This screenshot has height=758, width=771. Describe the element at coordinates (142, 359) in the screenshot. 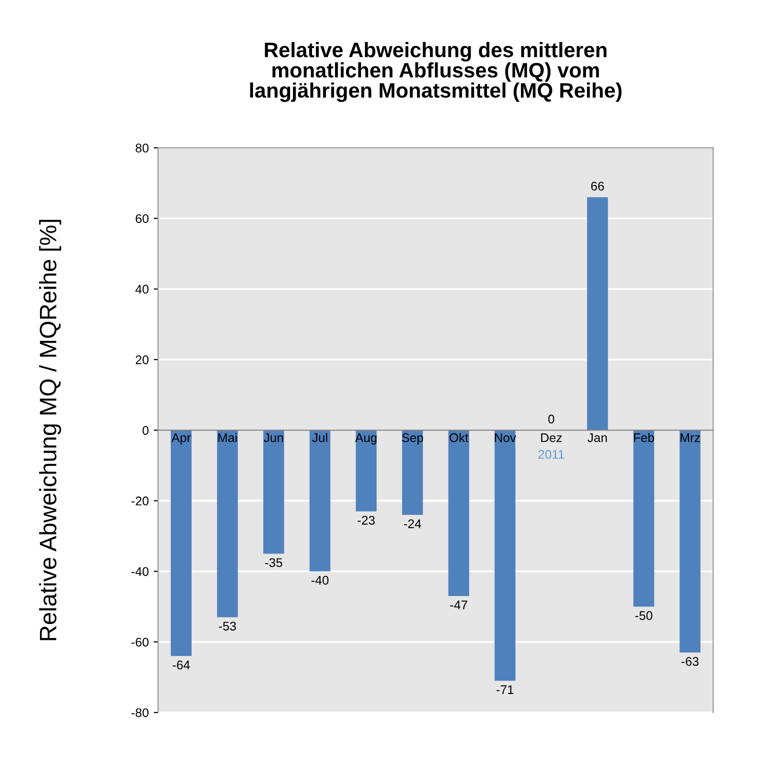

I see `y-tick-label: 20` at that location.